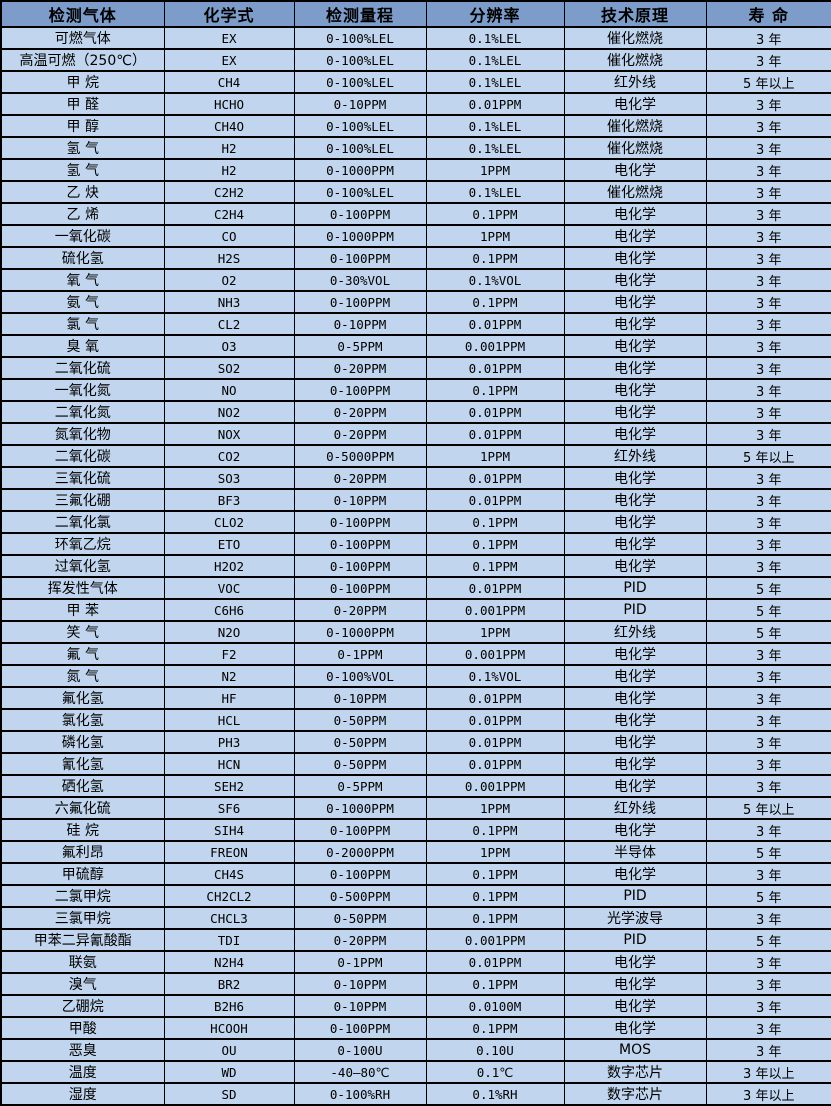 Image resolution: width=831 pixels, height=1106 pixels. I want to click on cell-resolution: 0.0100M, so click(495, 1006).